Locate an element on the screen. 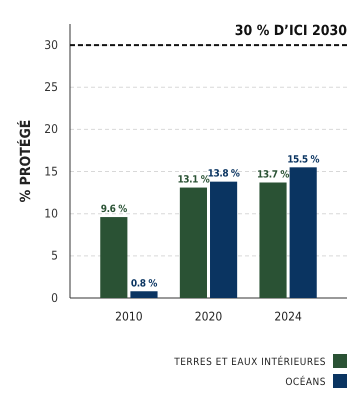  y-tick-label: 15 is located at coordinates (51, 171).